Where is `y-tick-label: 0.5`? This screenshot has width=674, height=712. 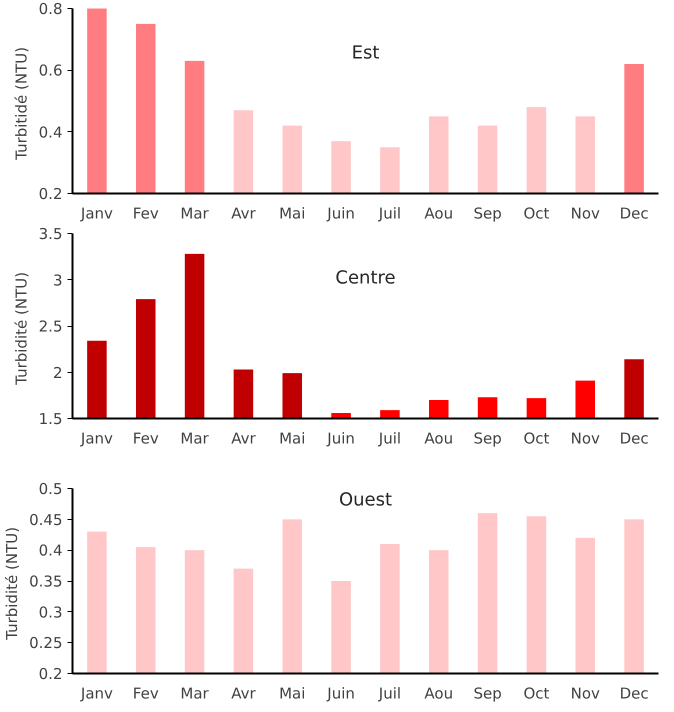 y-tick-label: 0.5 is located at coordinates (50, 489).